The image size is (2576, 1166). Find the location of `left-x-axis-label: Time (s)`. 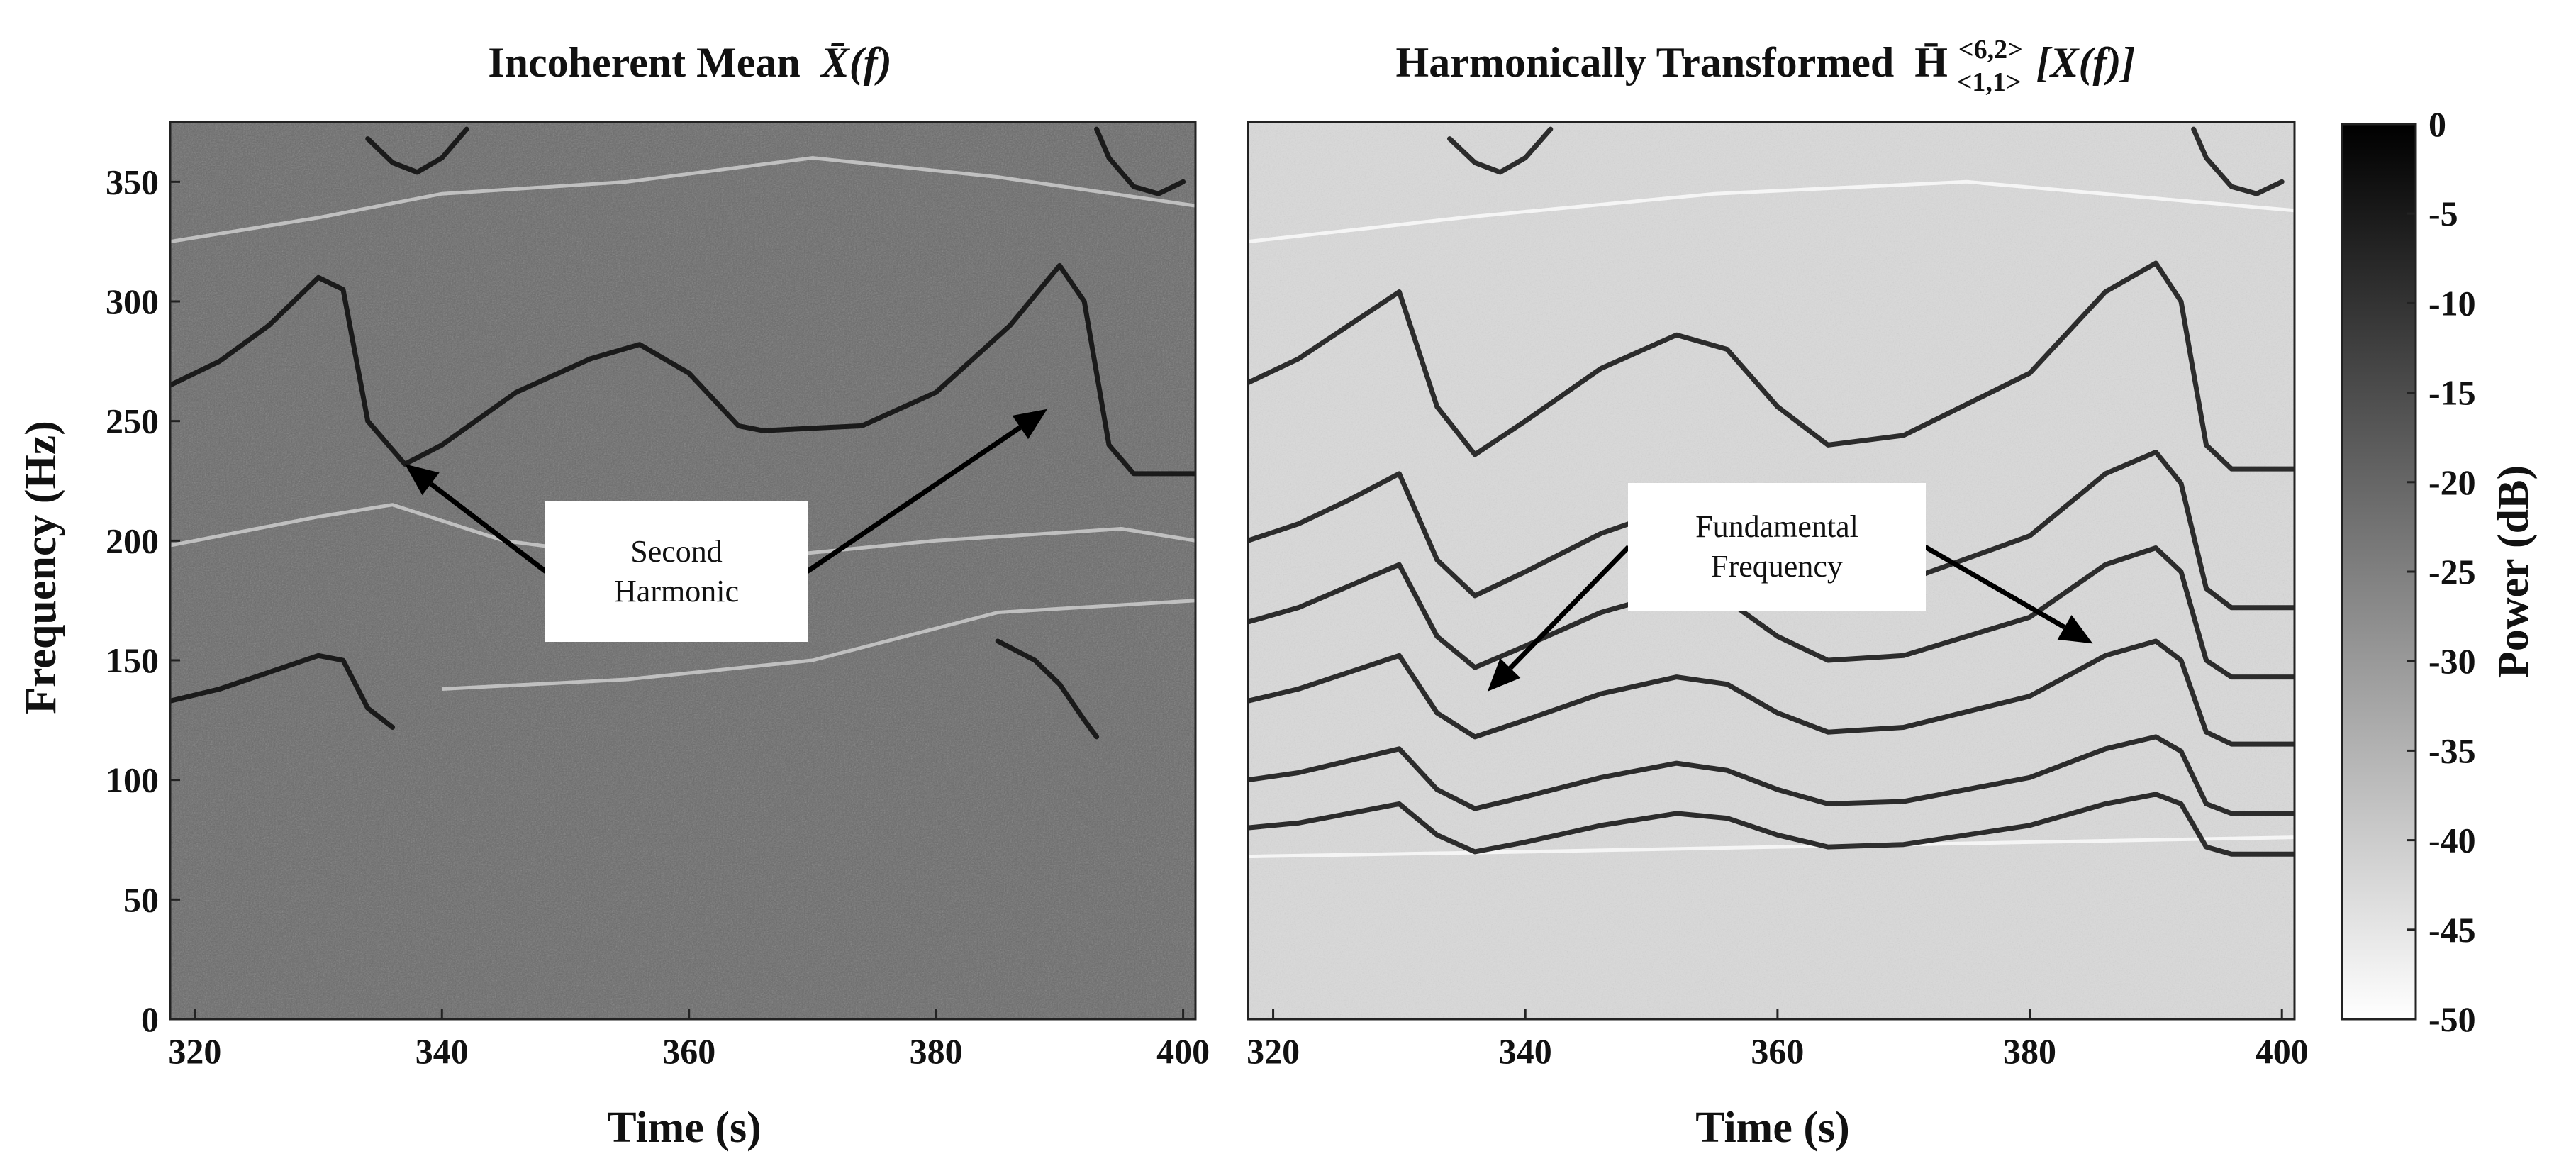

left-x-axis-label: Time (s) is located at coordinates (684, 1128).